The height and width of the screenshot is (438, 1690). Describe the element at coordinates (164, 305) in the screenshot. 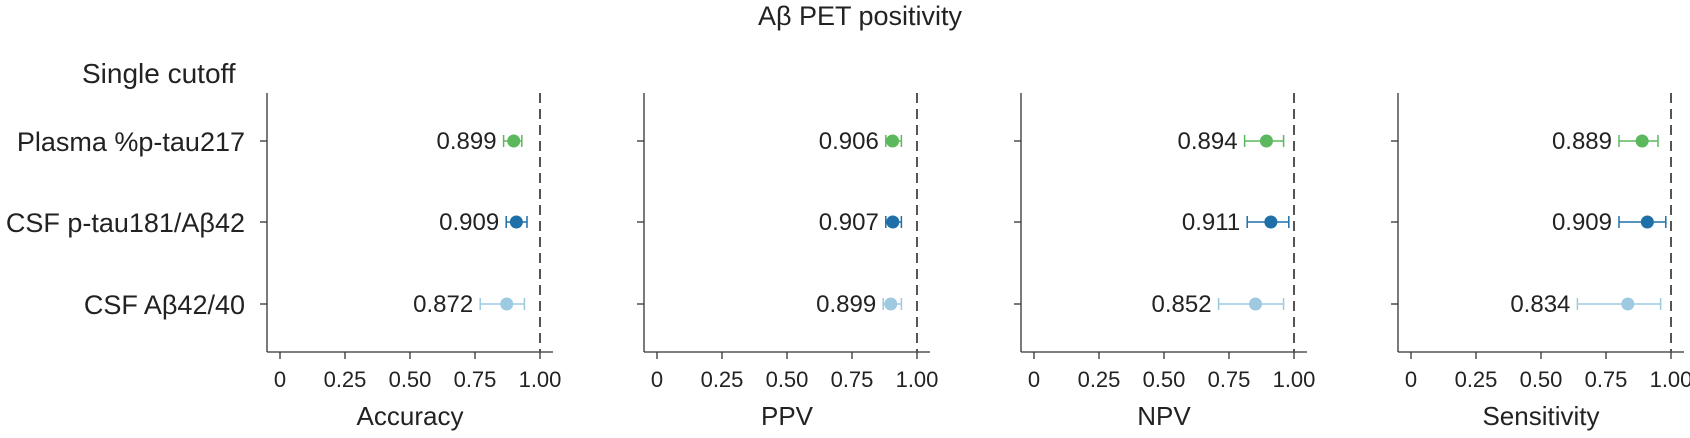

I see `row-label: CSF Aβ42/40` at that location.